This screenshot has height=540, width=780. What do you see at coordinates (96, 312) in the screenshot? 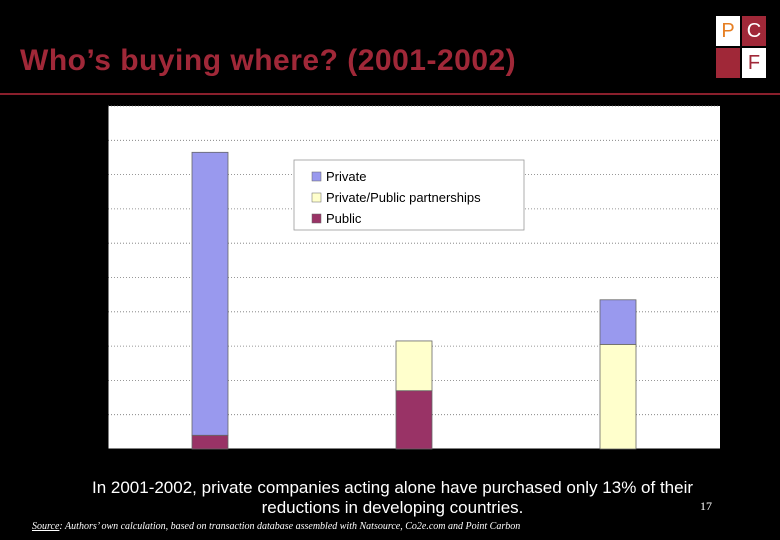
I see `y-tick-label: 8` at bounding box center [96, 312].